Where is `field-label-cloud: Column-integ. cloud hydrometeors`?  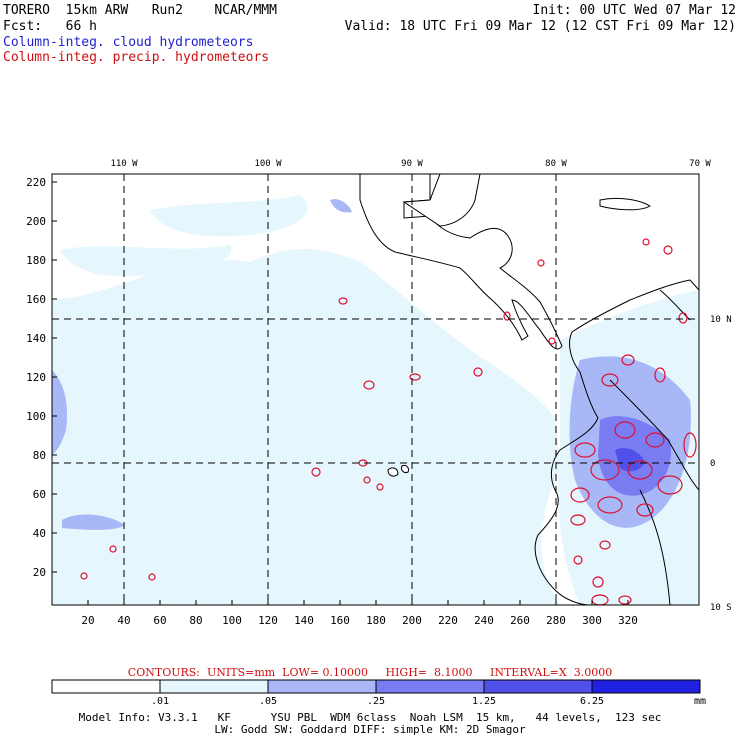
field-label-cloud: Column-integ. cloud hydrometeors is located at coordinates (128, 42).